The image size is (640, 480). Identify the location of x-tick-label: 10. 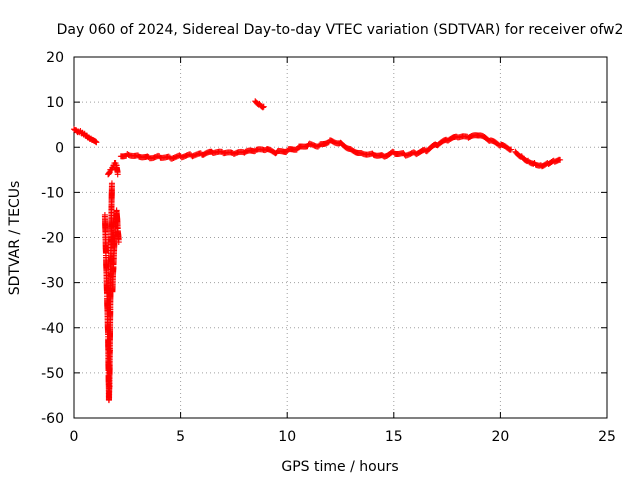
(287, 437).